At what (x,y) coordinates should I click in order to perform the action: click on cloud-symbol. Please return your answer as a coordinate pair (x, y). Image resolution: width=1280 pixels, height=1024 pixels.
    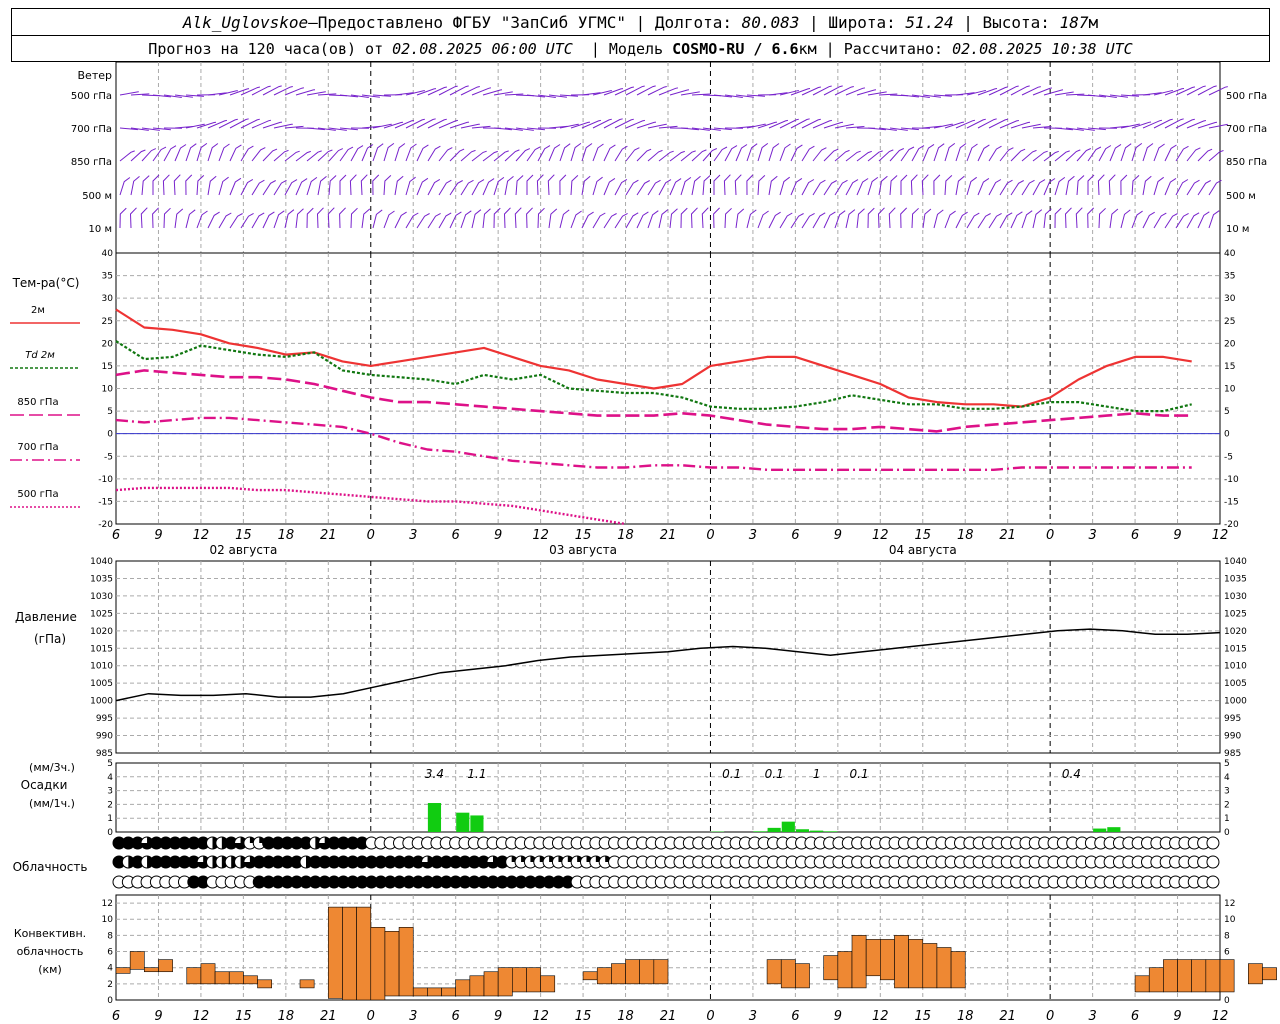
    Looking at the image, I should click on (1213, 862).